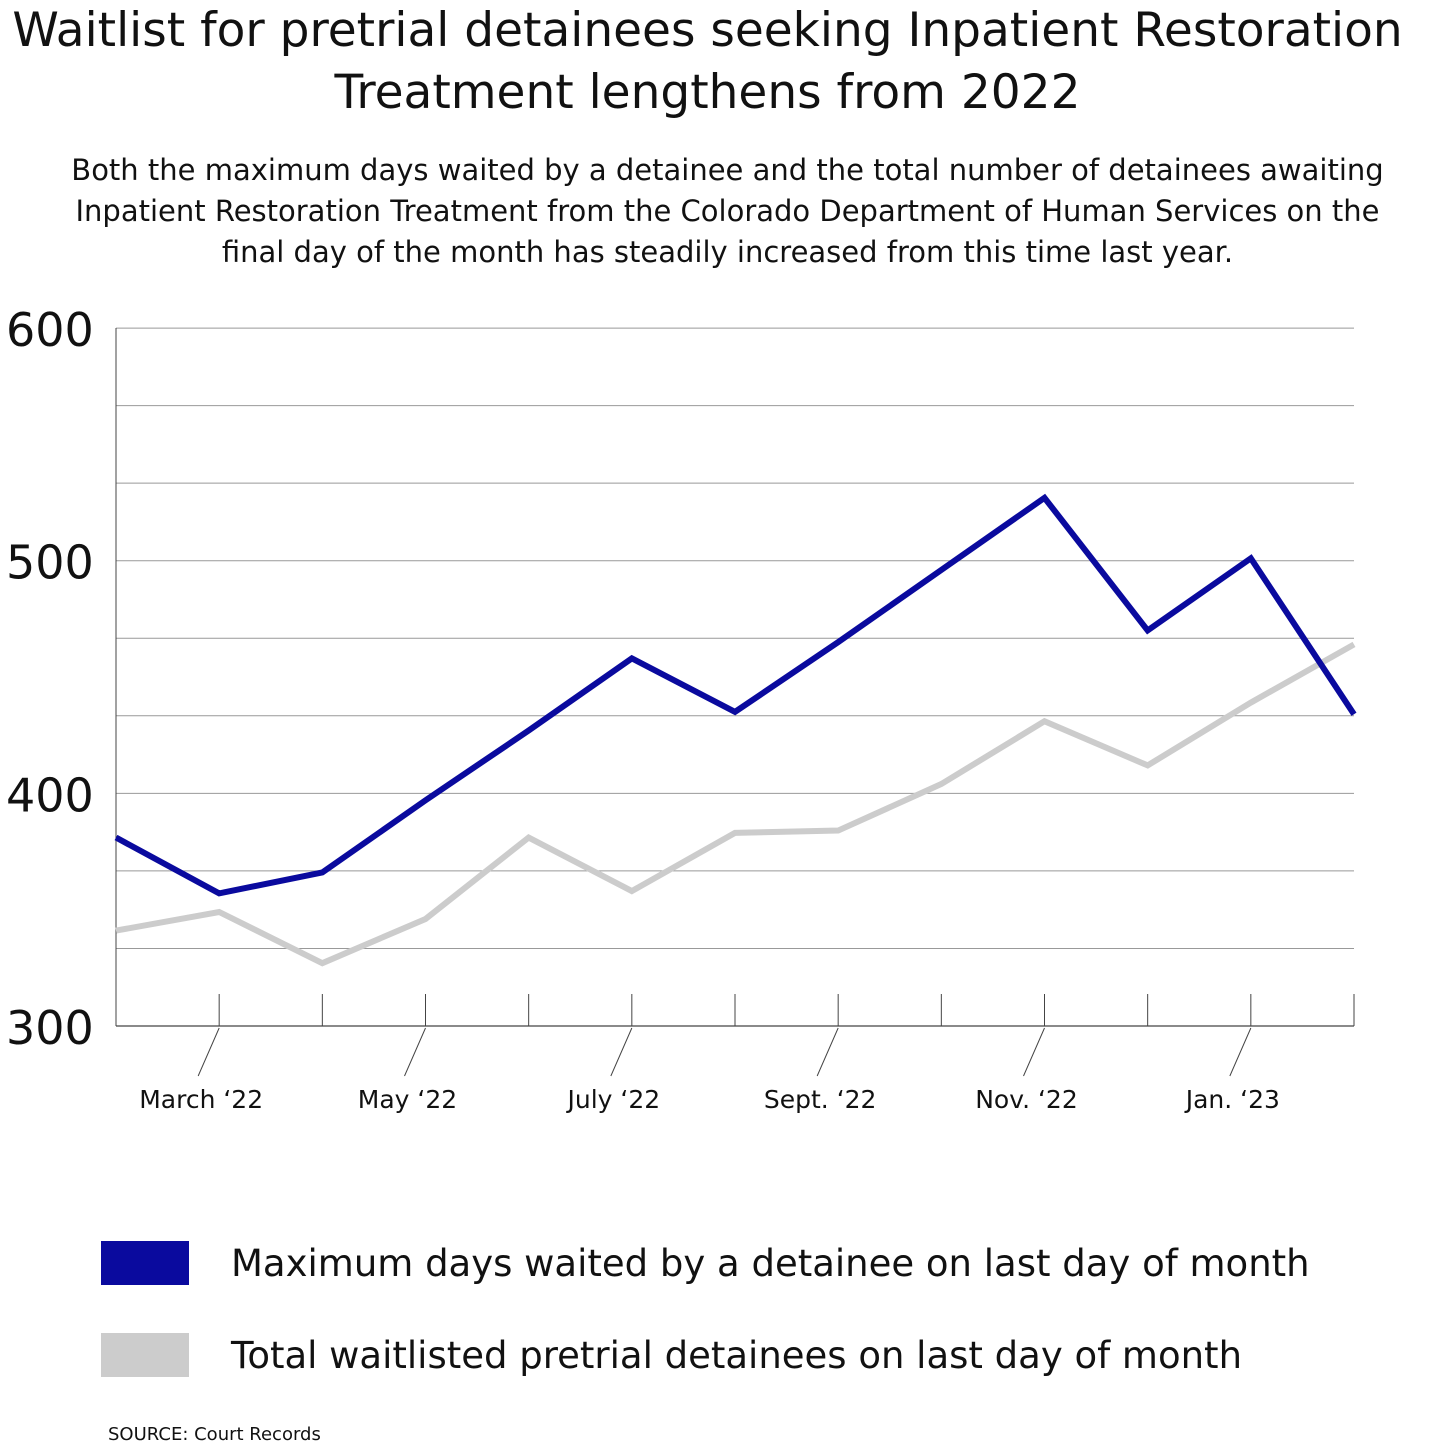  What do you see at coordinates (50, 795) in the screenshot?
I see `y-tick-label: 400` at bounding box center [50, 795].